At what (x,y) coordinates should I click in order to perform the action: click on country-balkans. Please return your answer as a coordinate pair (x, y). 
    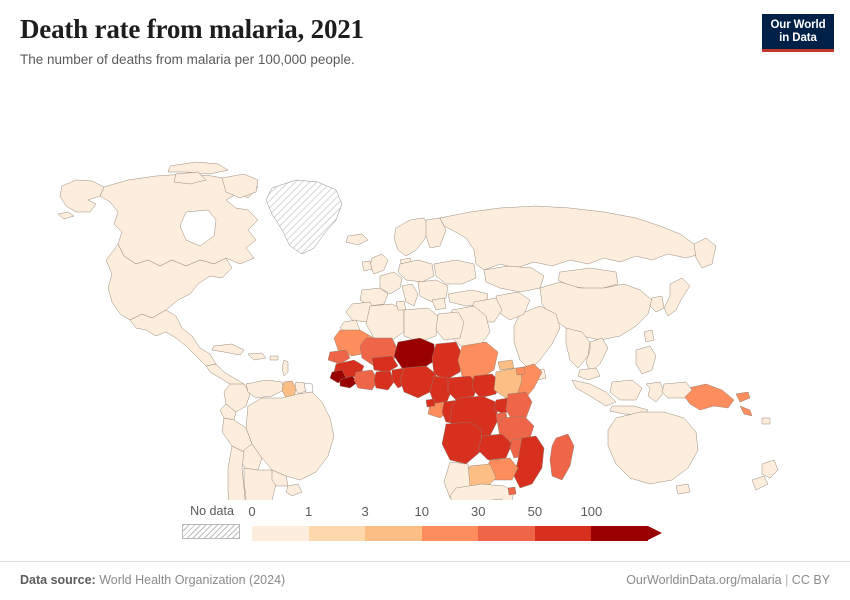
    Looking at the image, I should click on (433, 291).